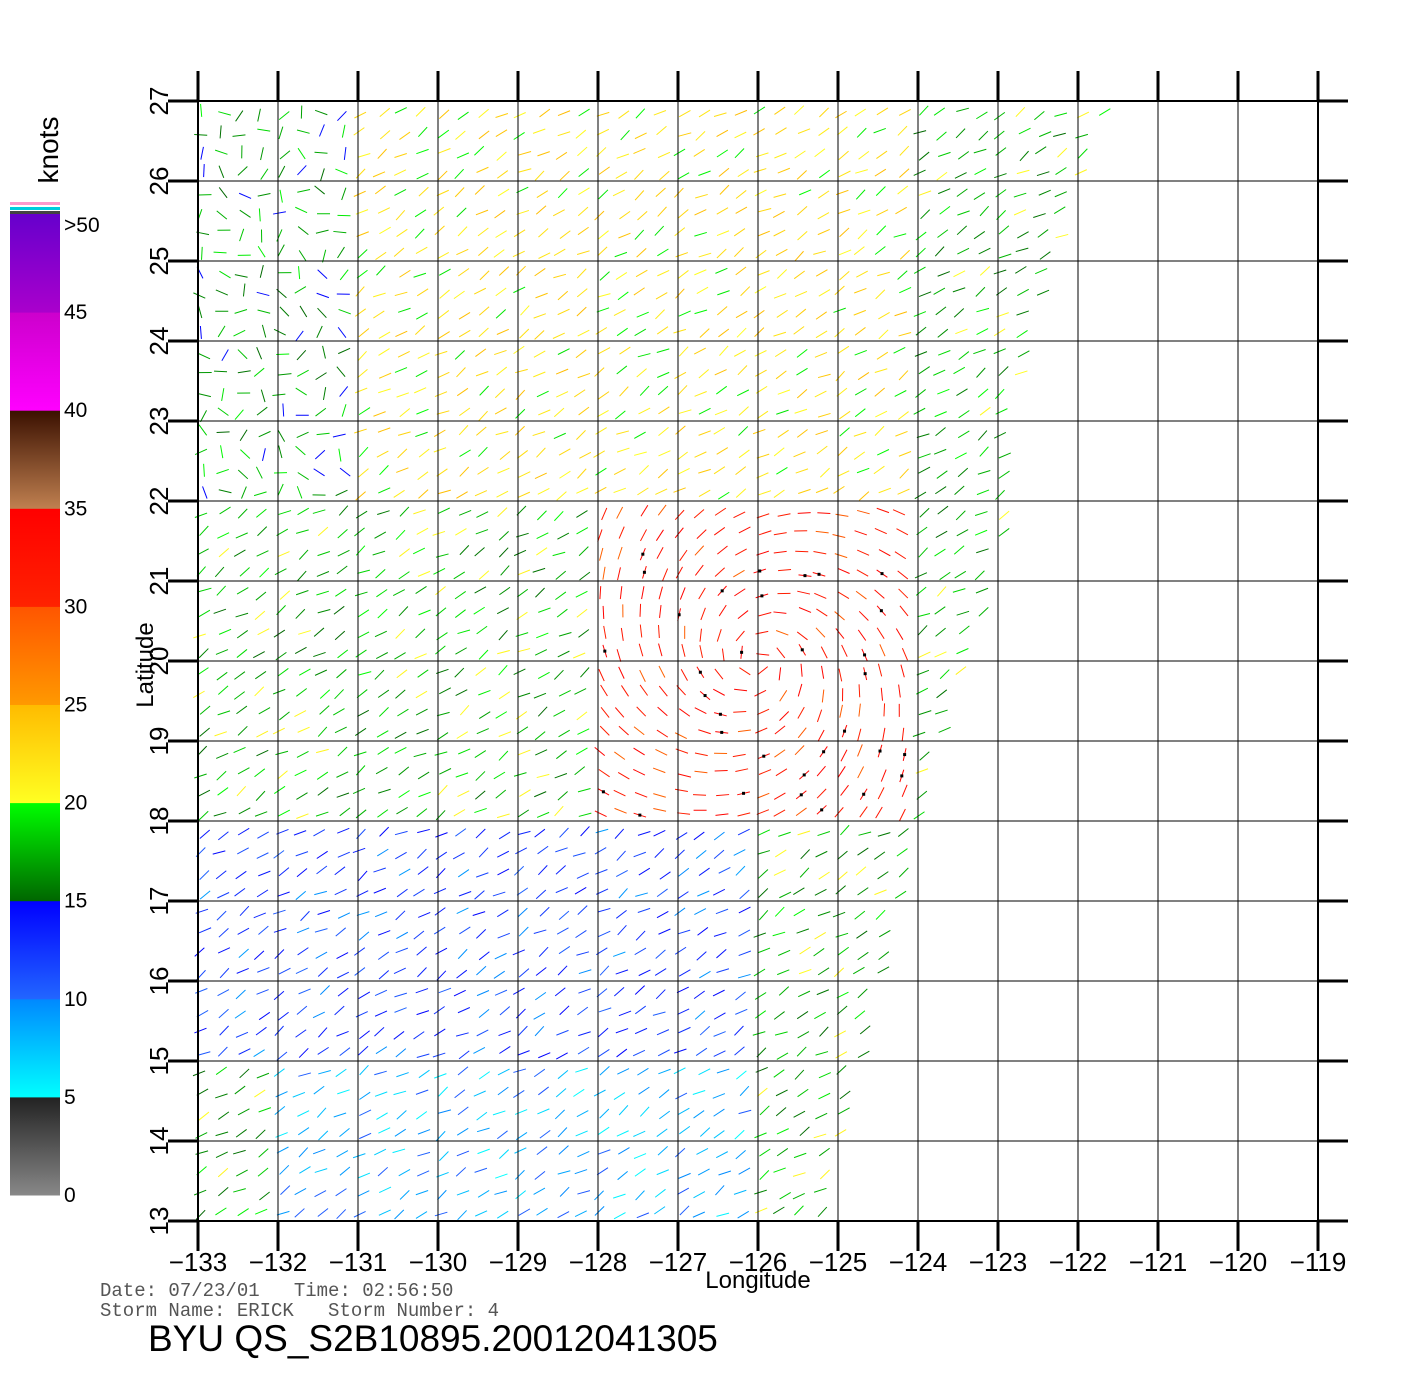 The image size is (1420, 1400). What do you see at coordinates (35, 263) in the screenshot?
I see `colorbar-segment` at bounding box center [35, 263].